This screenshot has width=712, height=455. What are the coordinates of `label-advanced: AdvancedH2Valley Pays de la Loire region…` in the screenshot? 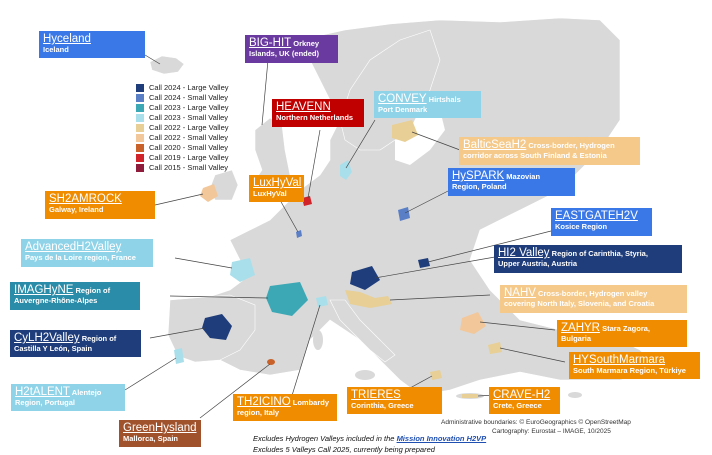 It's located at (87, 253).